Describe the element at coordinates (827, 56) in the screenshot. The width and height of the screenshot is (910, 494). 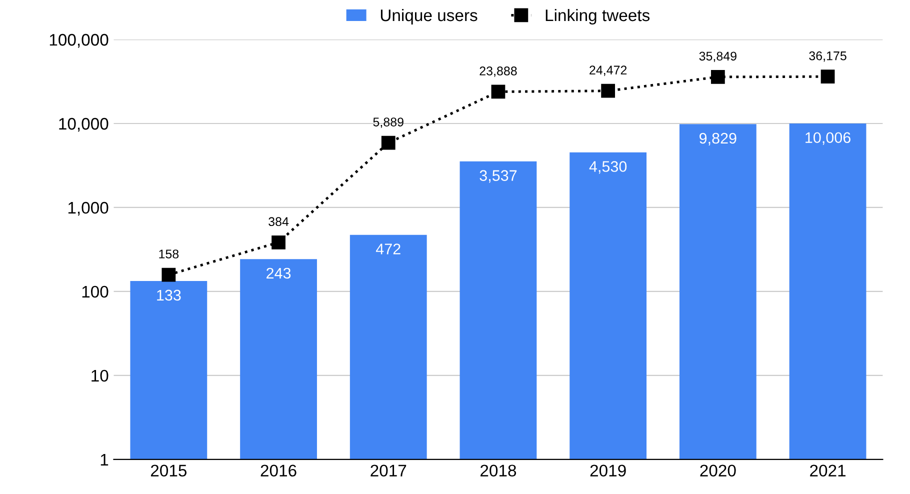
I see `data-label: 36,175` at that location.